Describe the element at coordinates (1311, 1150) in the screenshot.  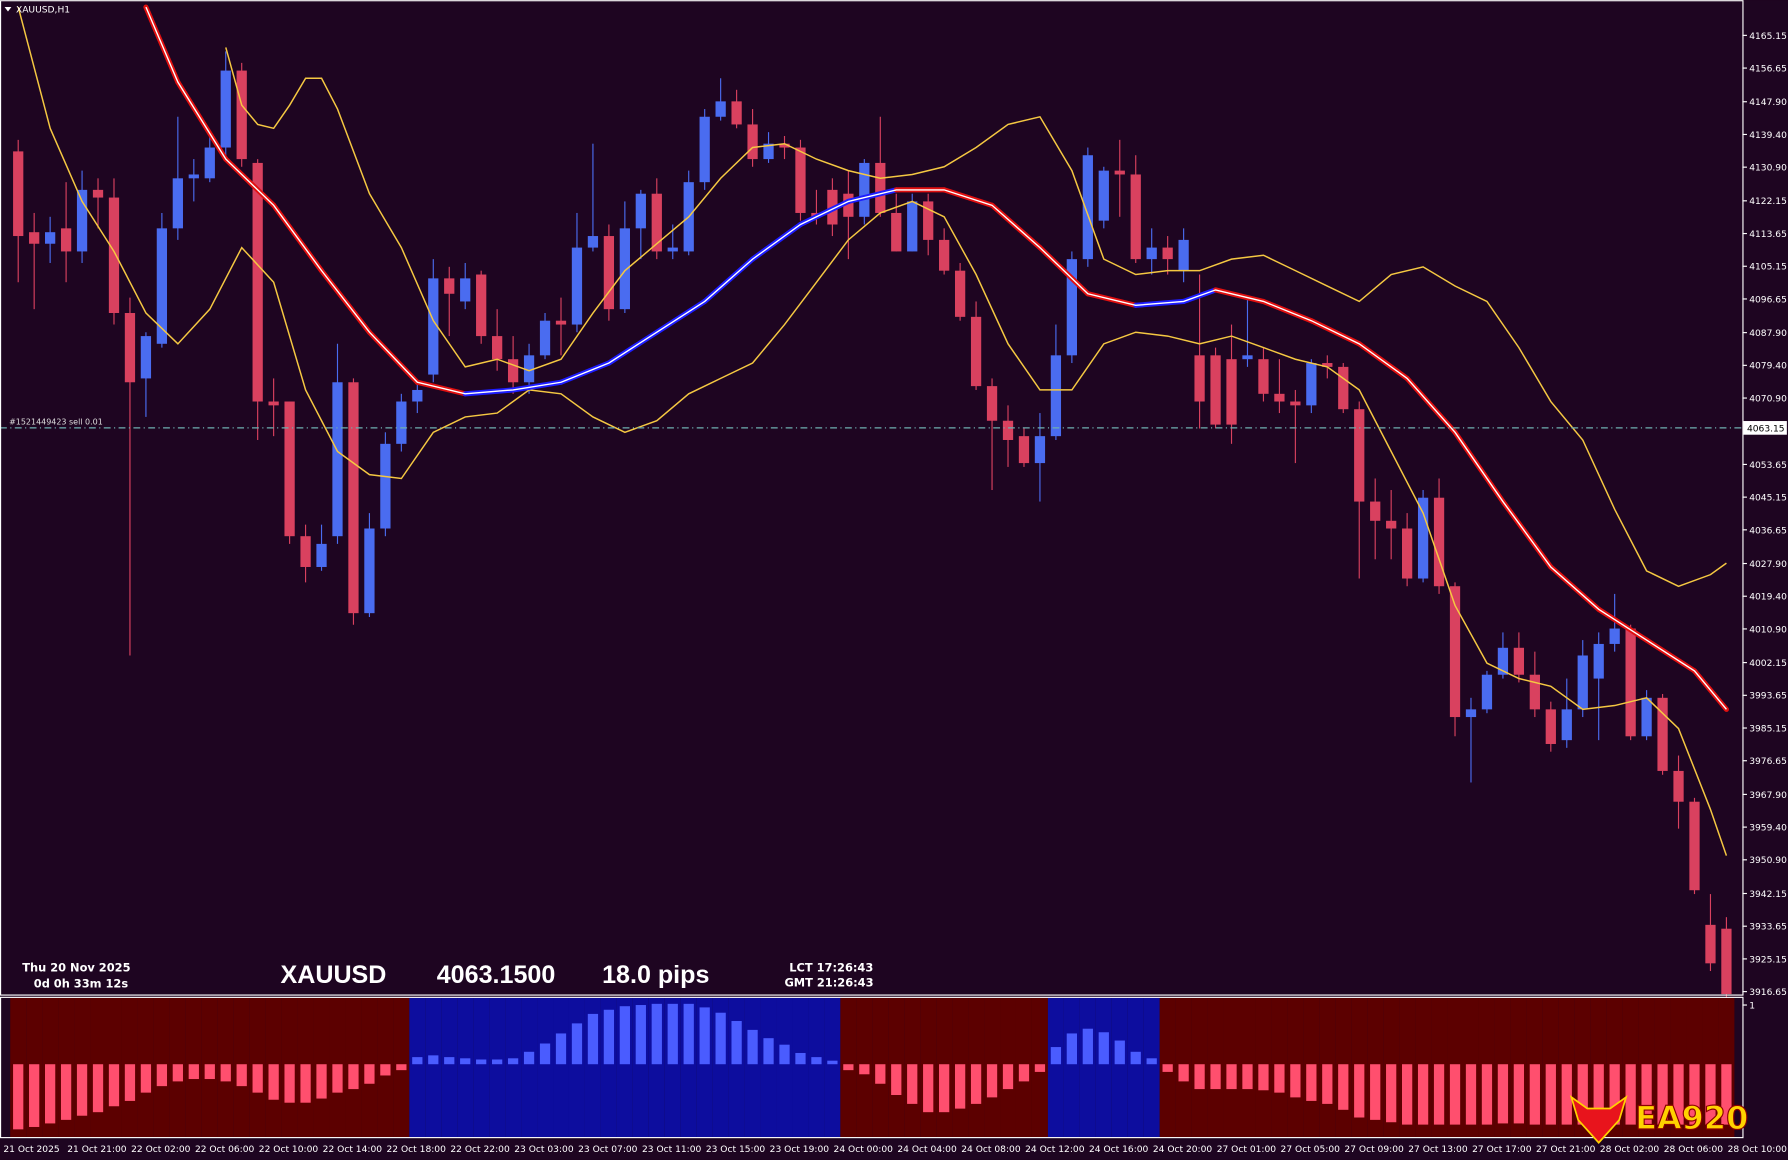
I see `x-tick-label: 27 Oct 05:00` at that location.